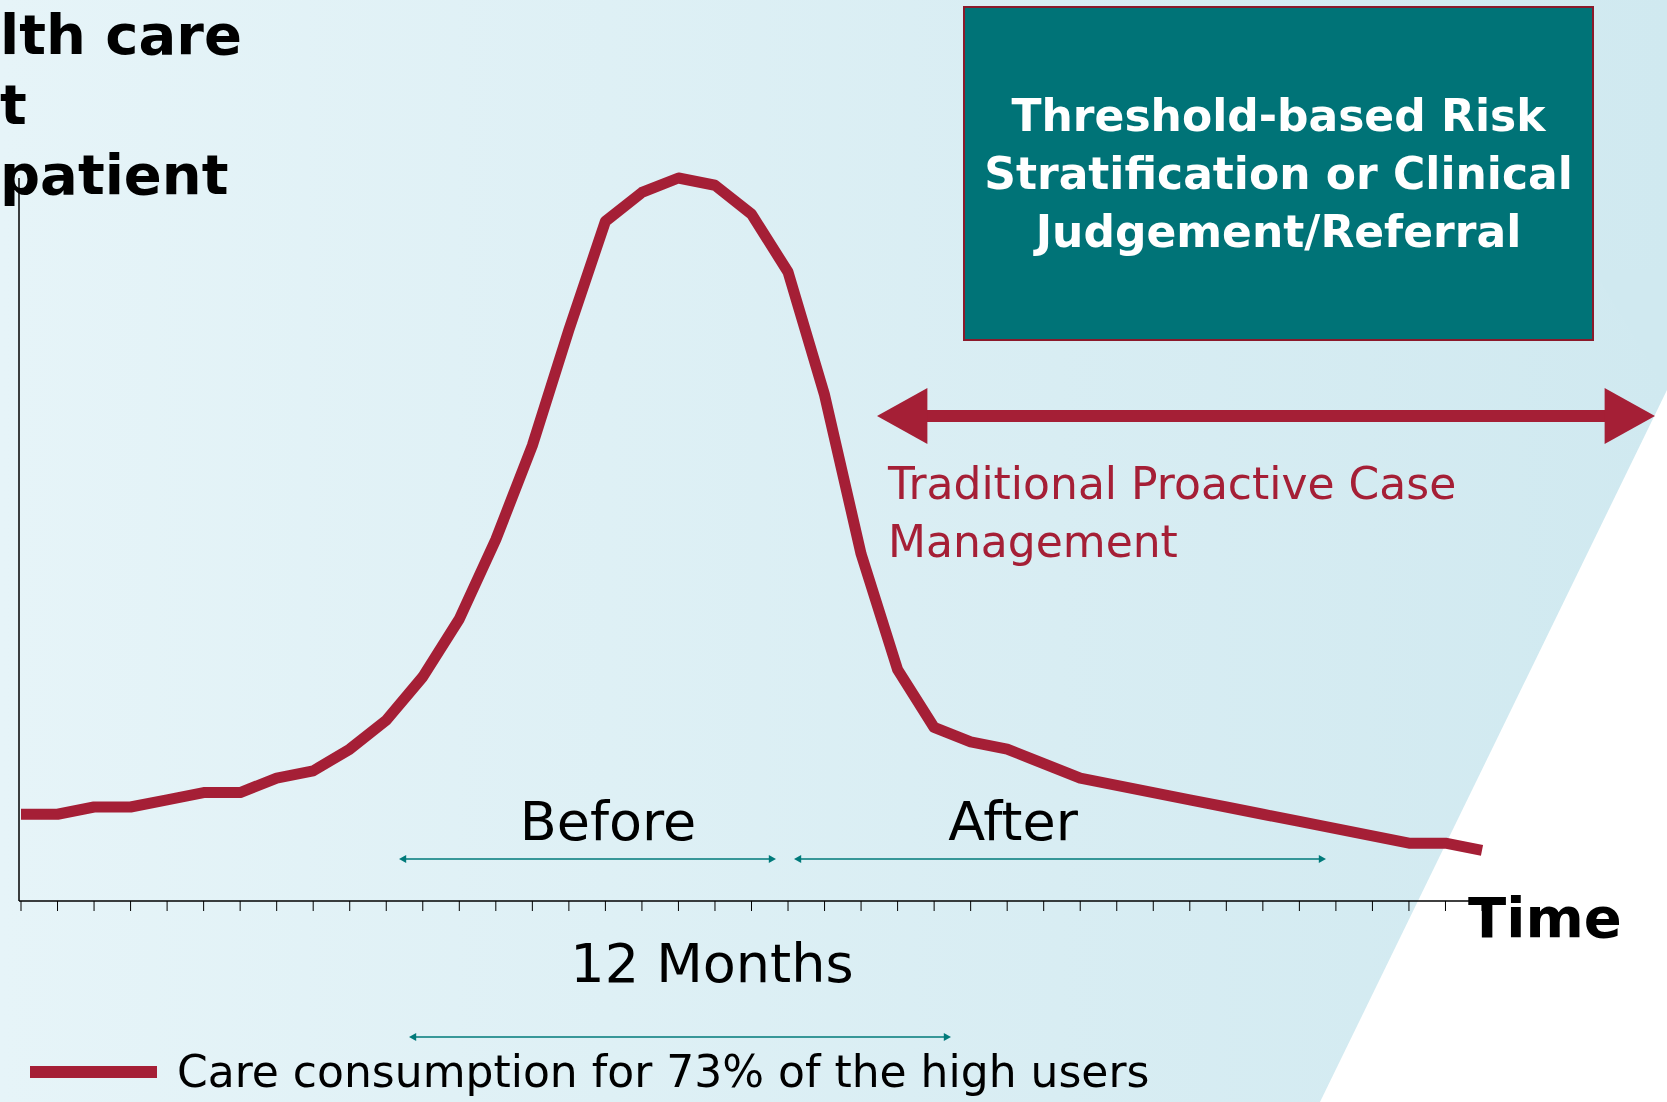 The height and width of the screenshot is (1102, 1667). What do you see at coordinates (663, 1072) in the screenshot?
I see `legend-label: Care consumption for 73% of the high users` at bounding box center [663, 1072].